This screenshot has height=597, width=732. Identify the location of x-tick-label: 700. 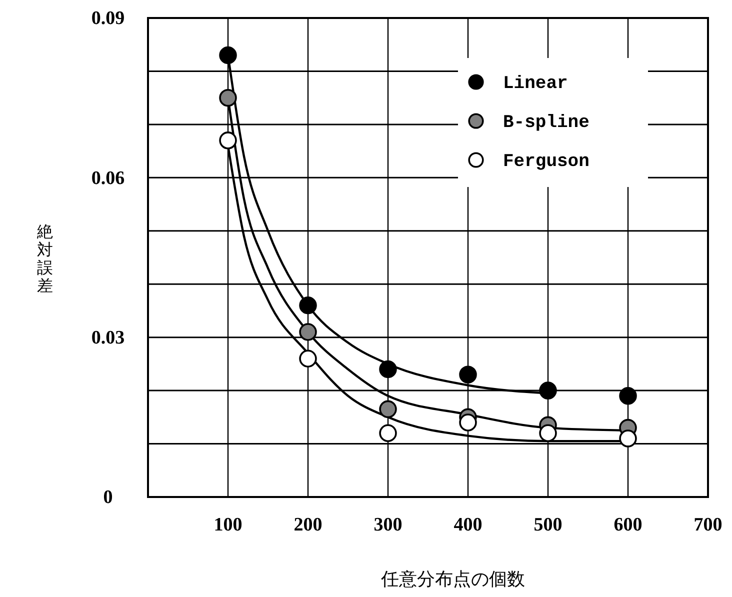
(708, 525).